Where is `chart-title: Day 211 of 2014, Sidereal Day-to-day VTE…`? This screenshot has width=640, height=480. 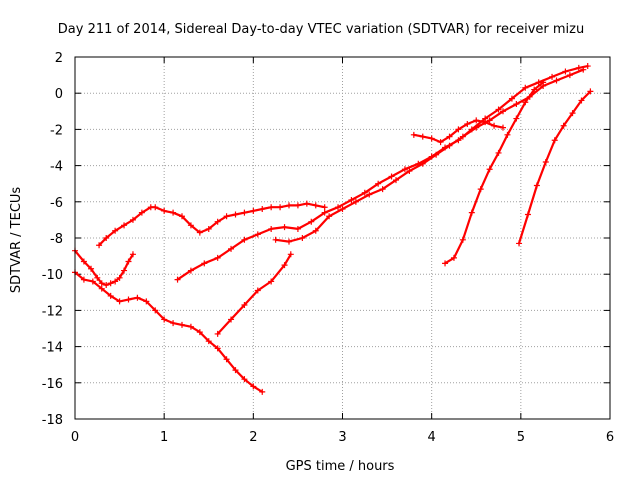 chart-title: Day 211 of 2014, Sidereal Day-to-day VTE… is located at coordinates (321, 29).